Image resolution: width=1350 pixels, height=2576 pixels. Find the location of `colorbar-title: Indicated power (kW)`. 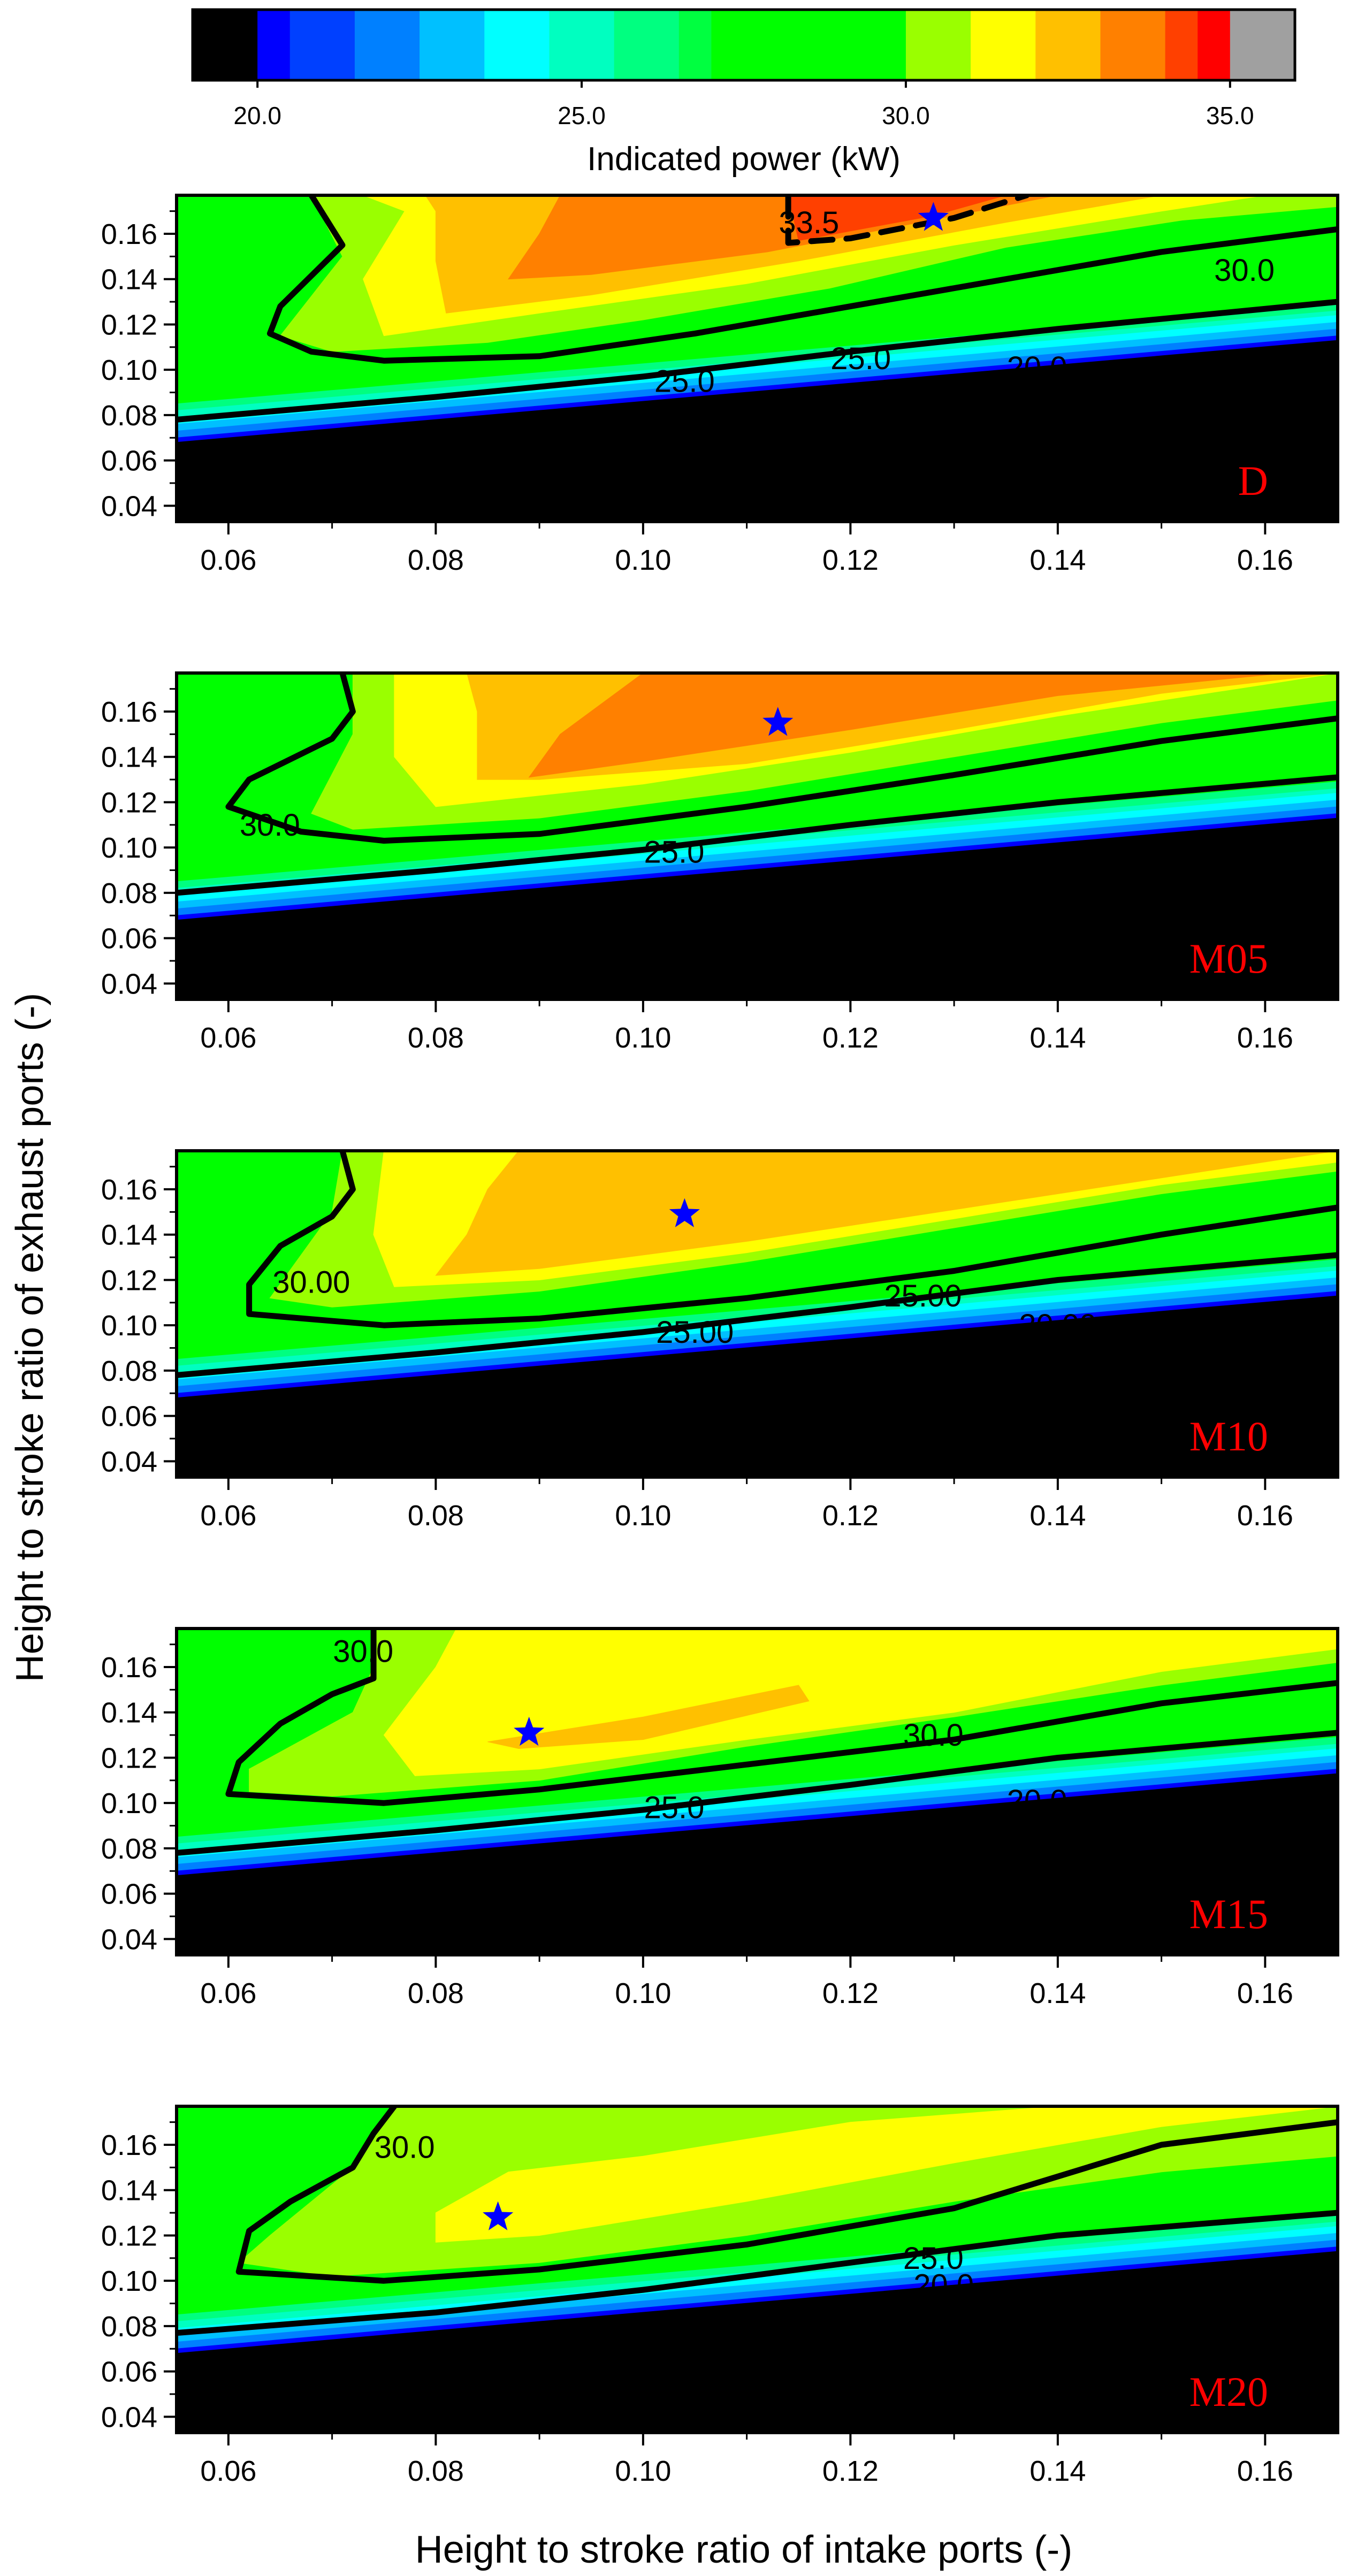

colorbar-title: Indicated power (kW) is located at coordinates (744, 159).